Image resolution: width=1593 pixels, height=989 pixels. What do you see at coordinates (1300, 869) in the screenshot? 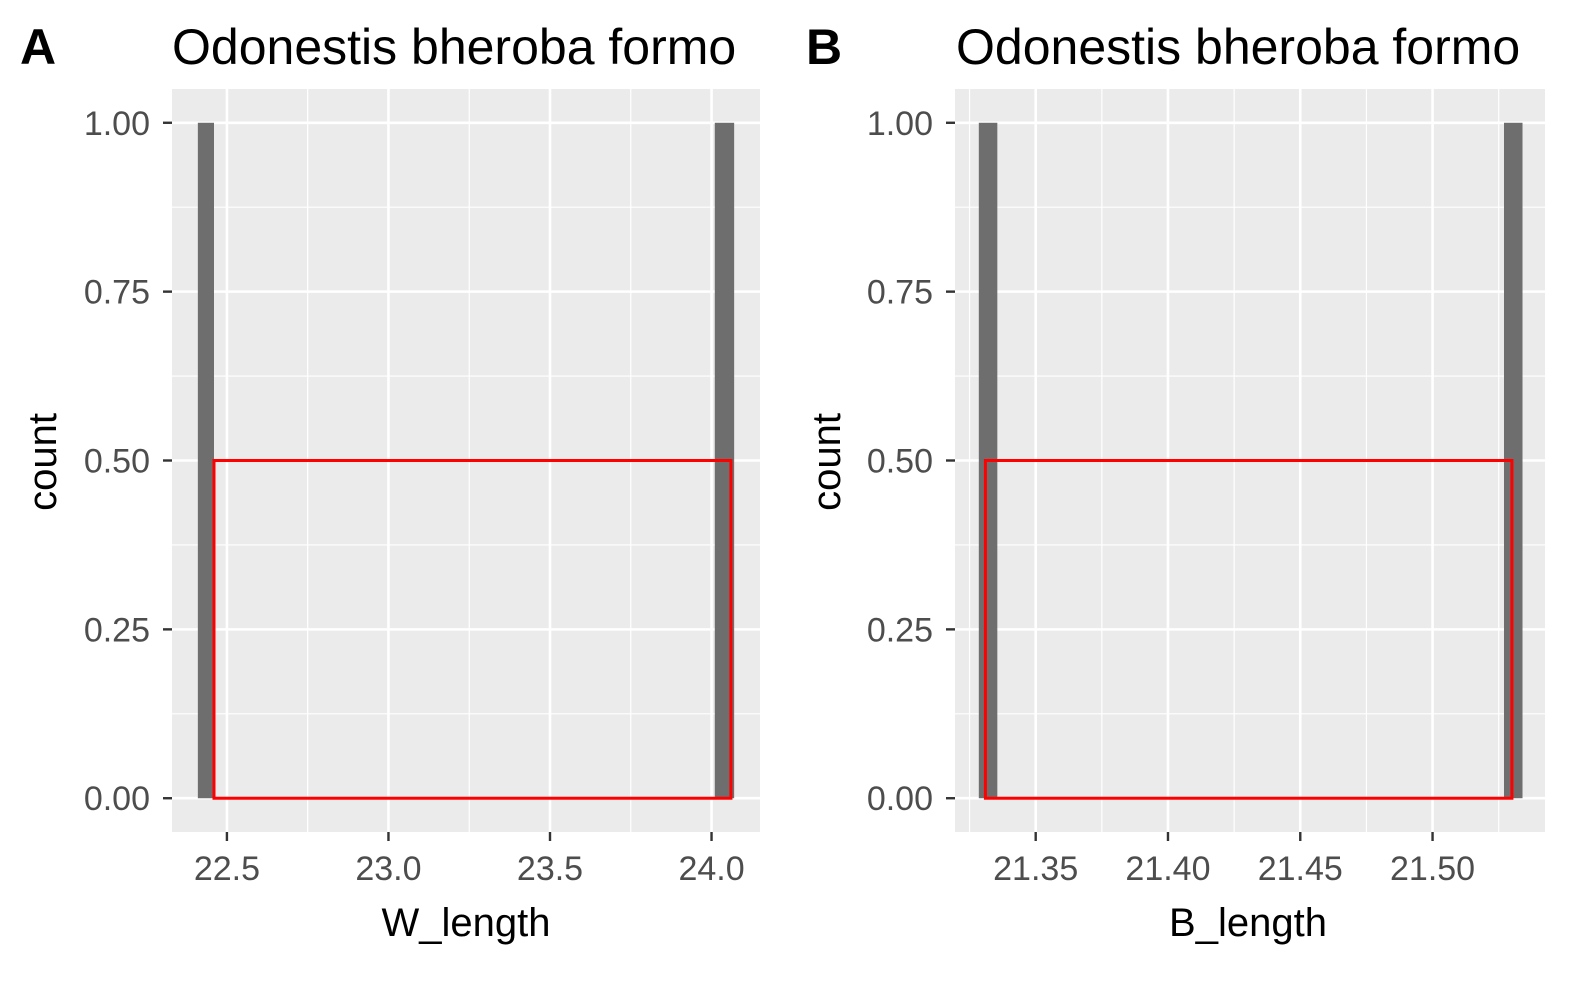
I see `x-tick-label: 21.45` at bounding box center [1300, 869].